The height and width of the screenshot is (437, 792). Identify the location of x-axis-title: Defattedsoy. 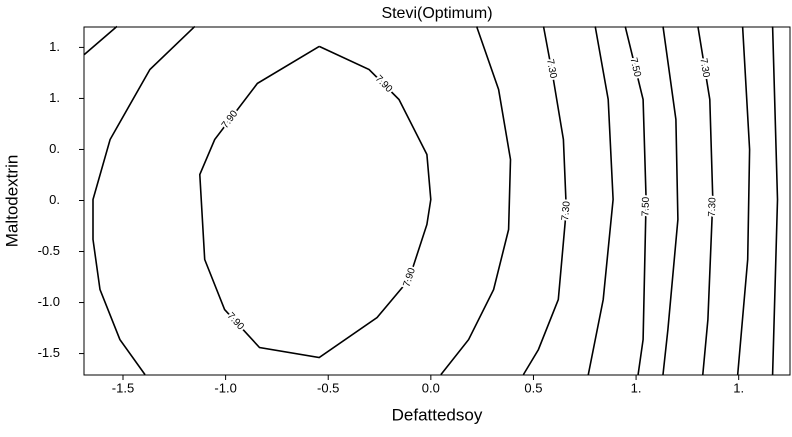
(437, 414).